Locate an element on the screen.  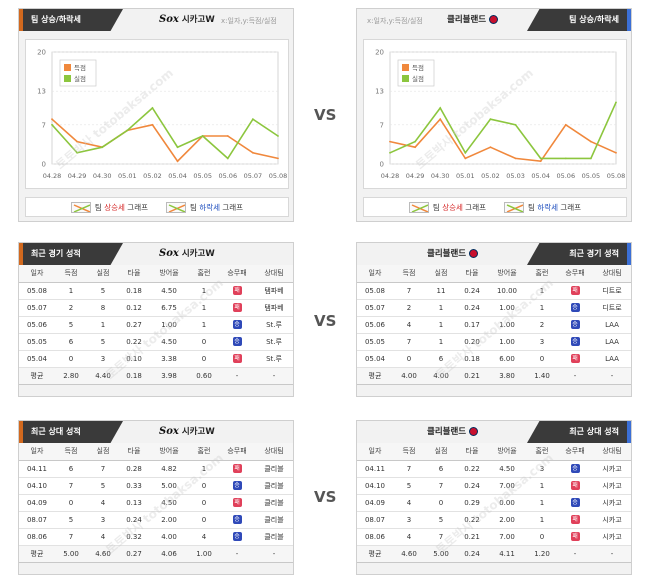
table-cell: 3 is located at coordinates (409, 520).